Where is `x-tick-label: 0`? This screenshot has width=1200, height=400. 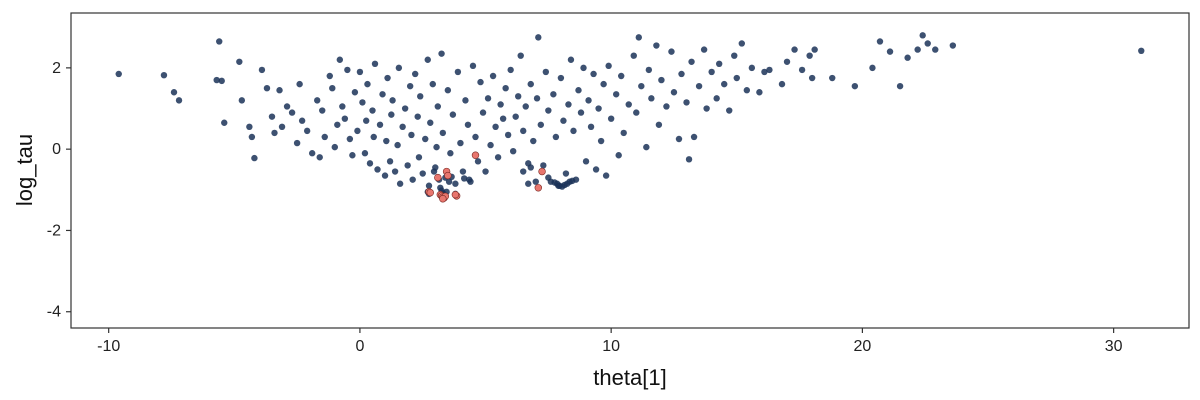
x-tick-label: 0 is located at coordinates (359, 346).